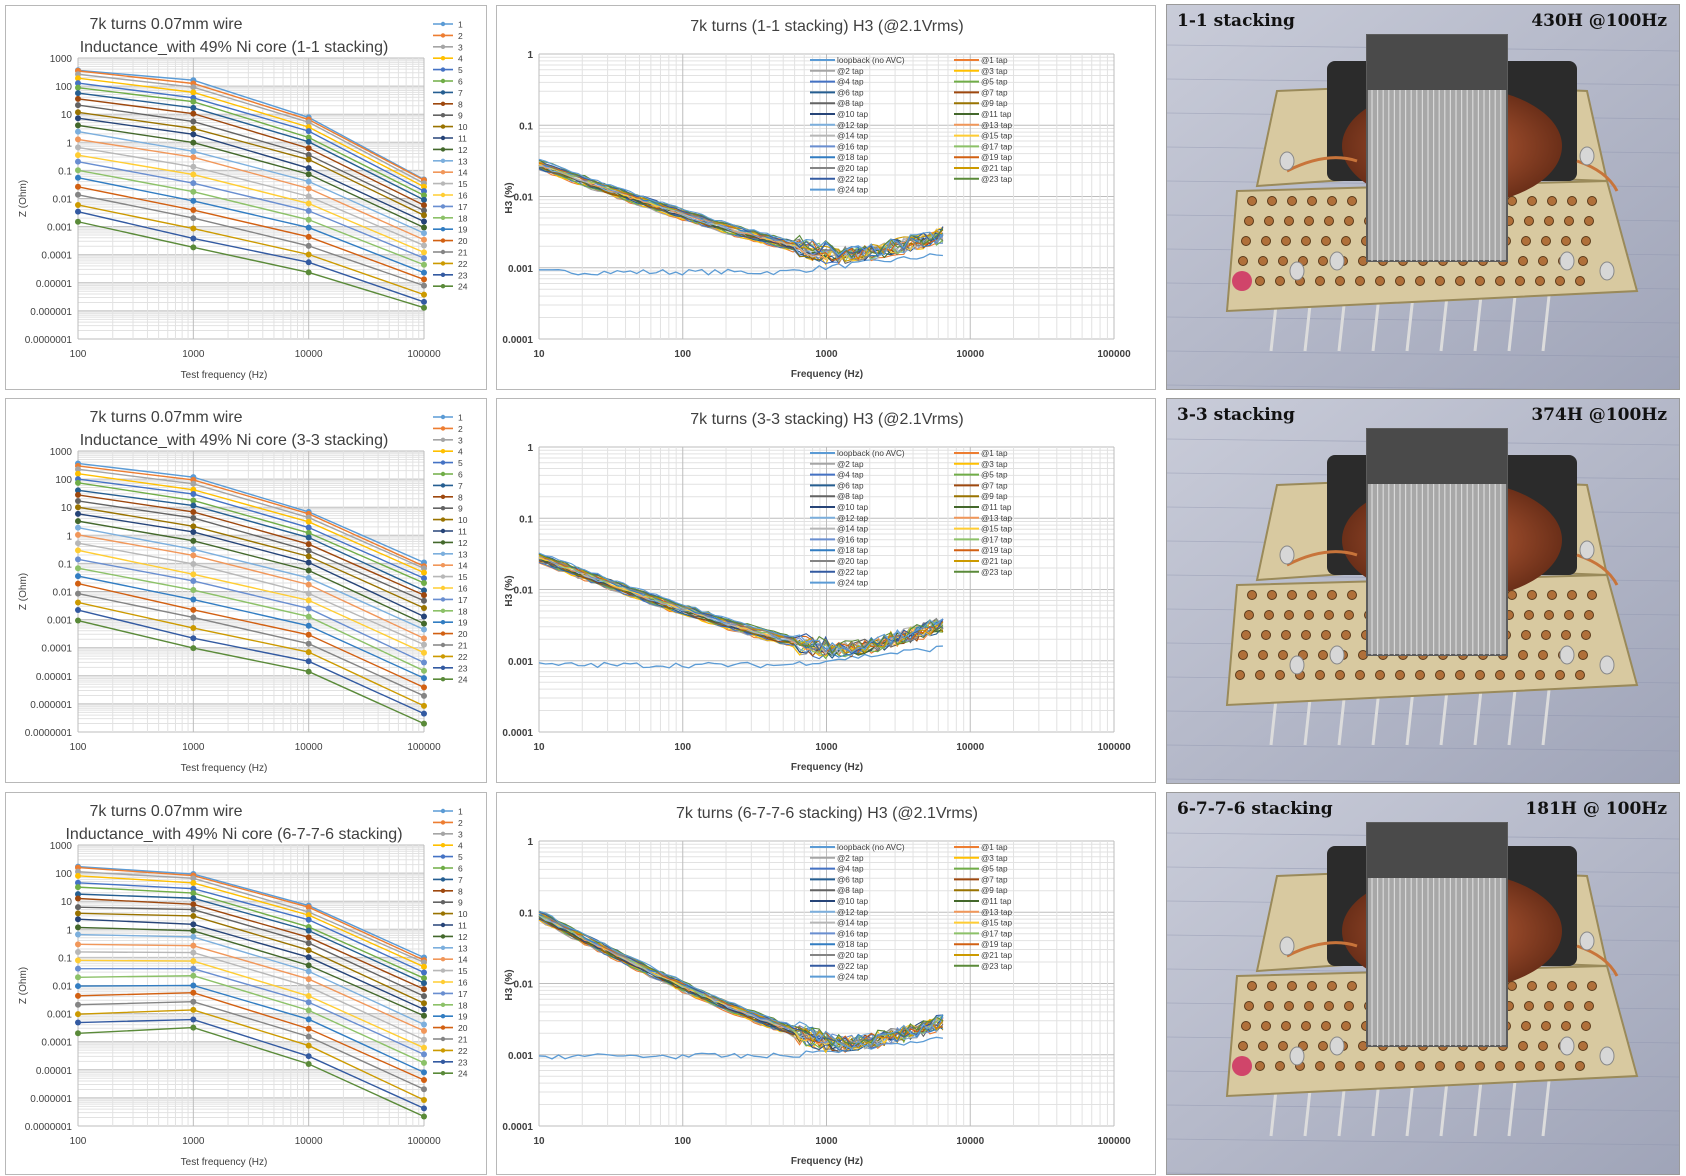 This screenshot has height=1176, width=1686. What do you see at coordinates (997, 157) in the screenshot?
I see `legend-label: @19 tap` at bounding box center [997, 157].